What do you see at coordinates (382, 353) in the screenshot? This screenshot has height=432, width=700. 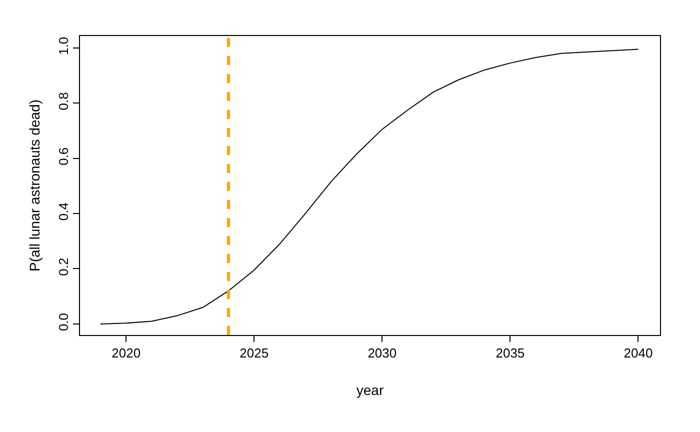 I see `x-tick-label: 2030` at bounding box center [382, 353].